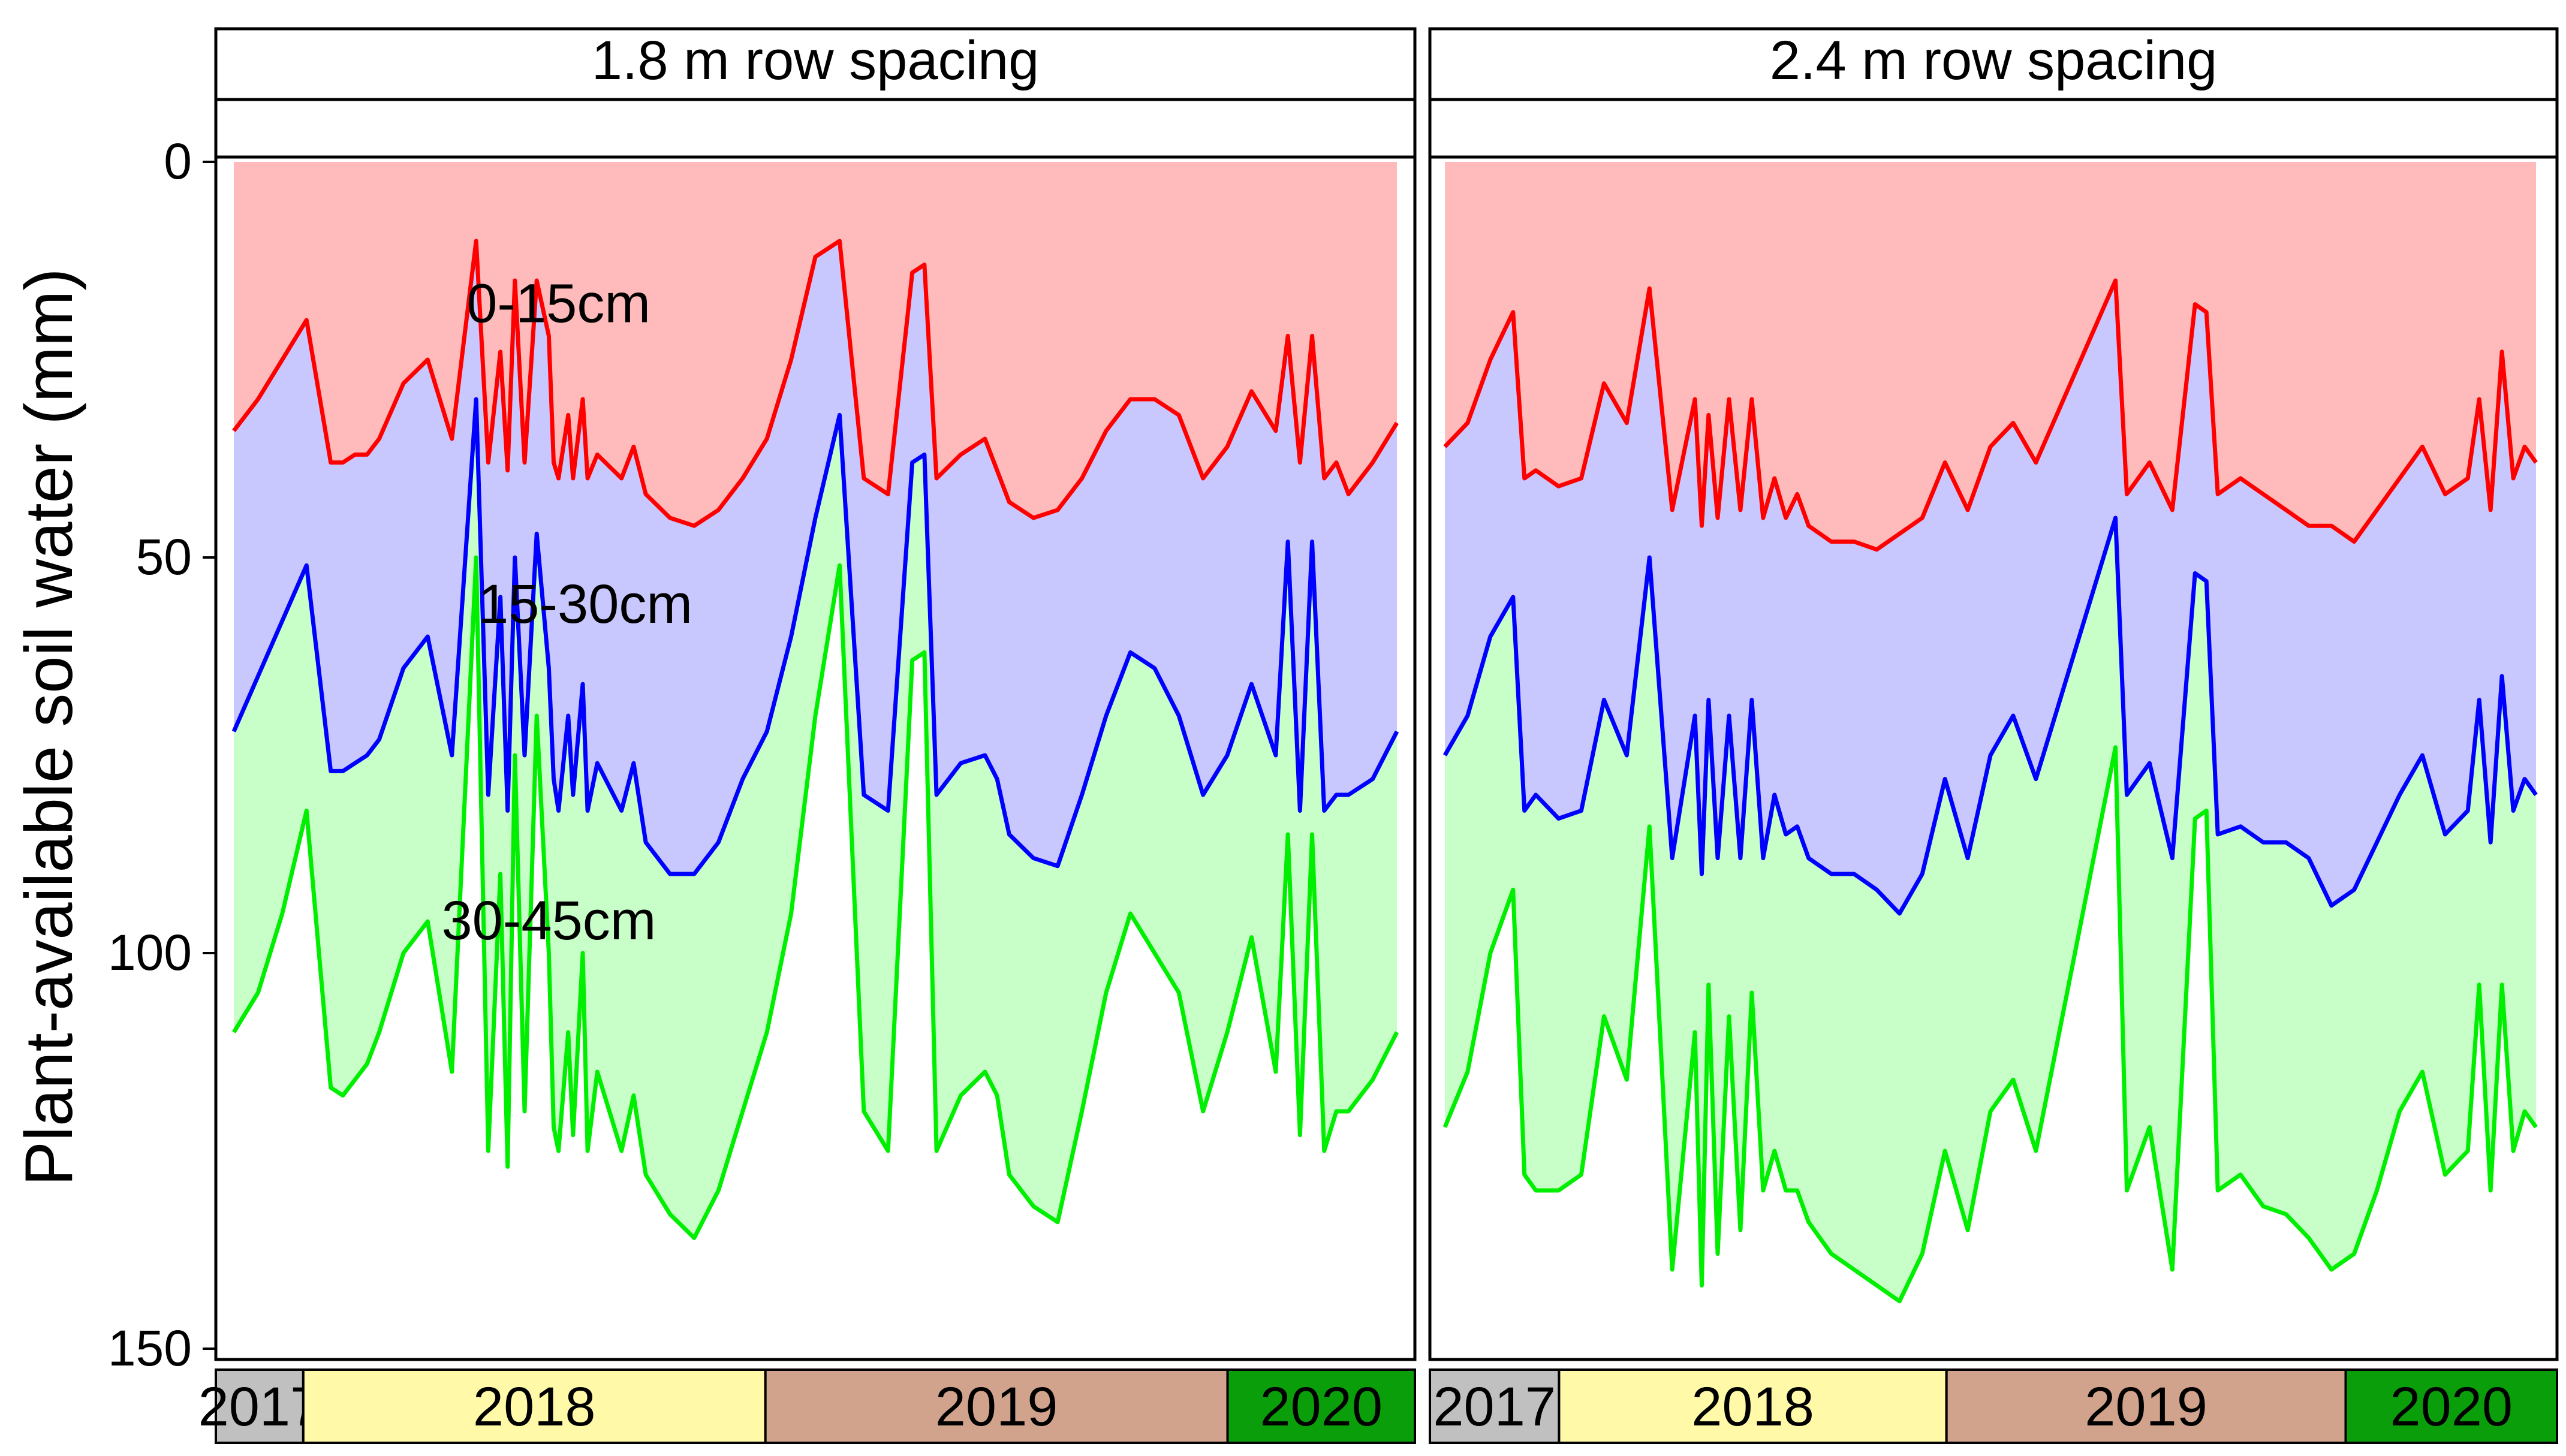 The width and height of the screenshot is (2566, 1456). I want to click on layer-label: 30-45cm, so click(548, 920).